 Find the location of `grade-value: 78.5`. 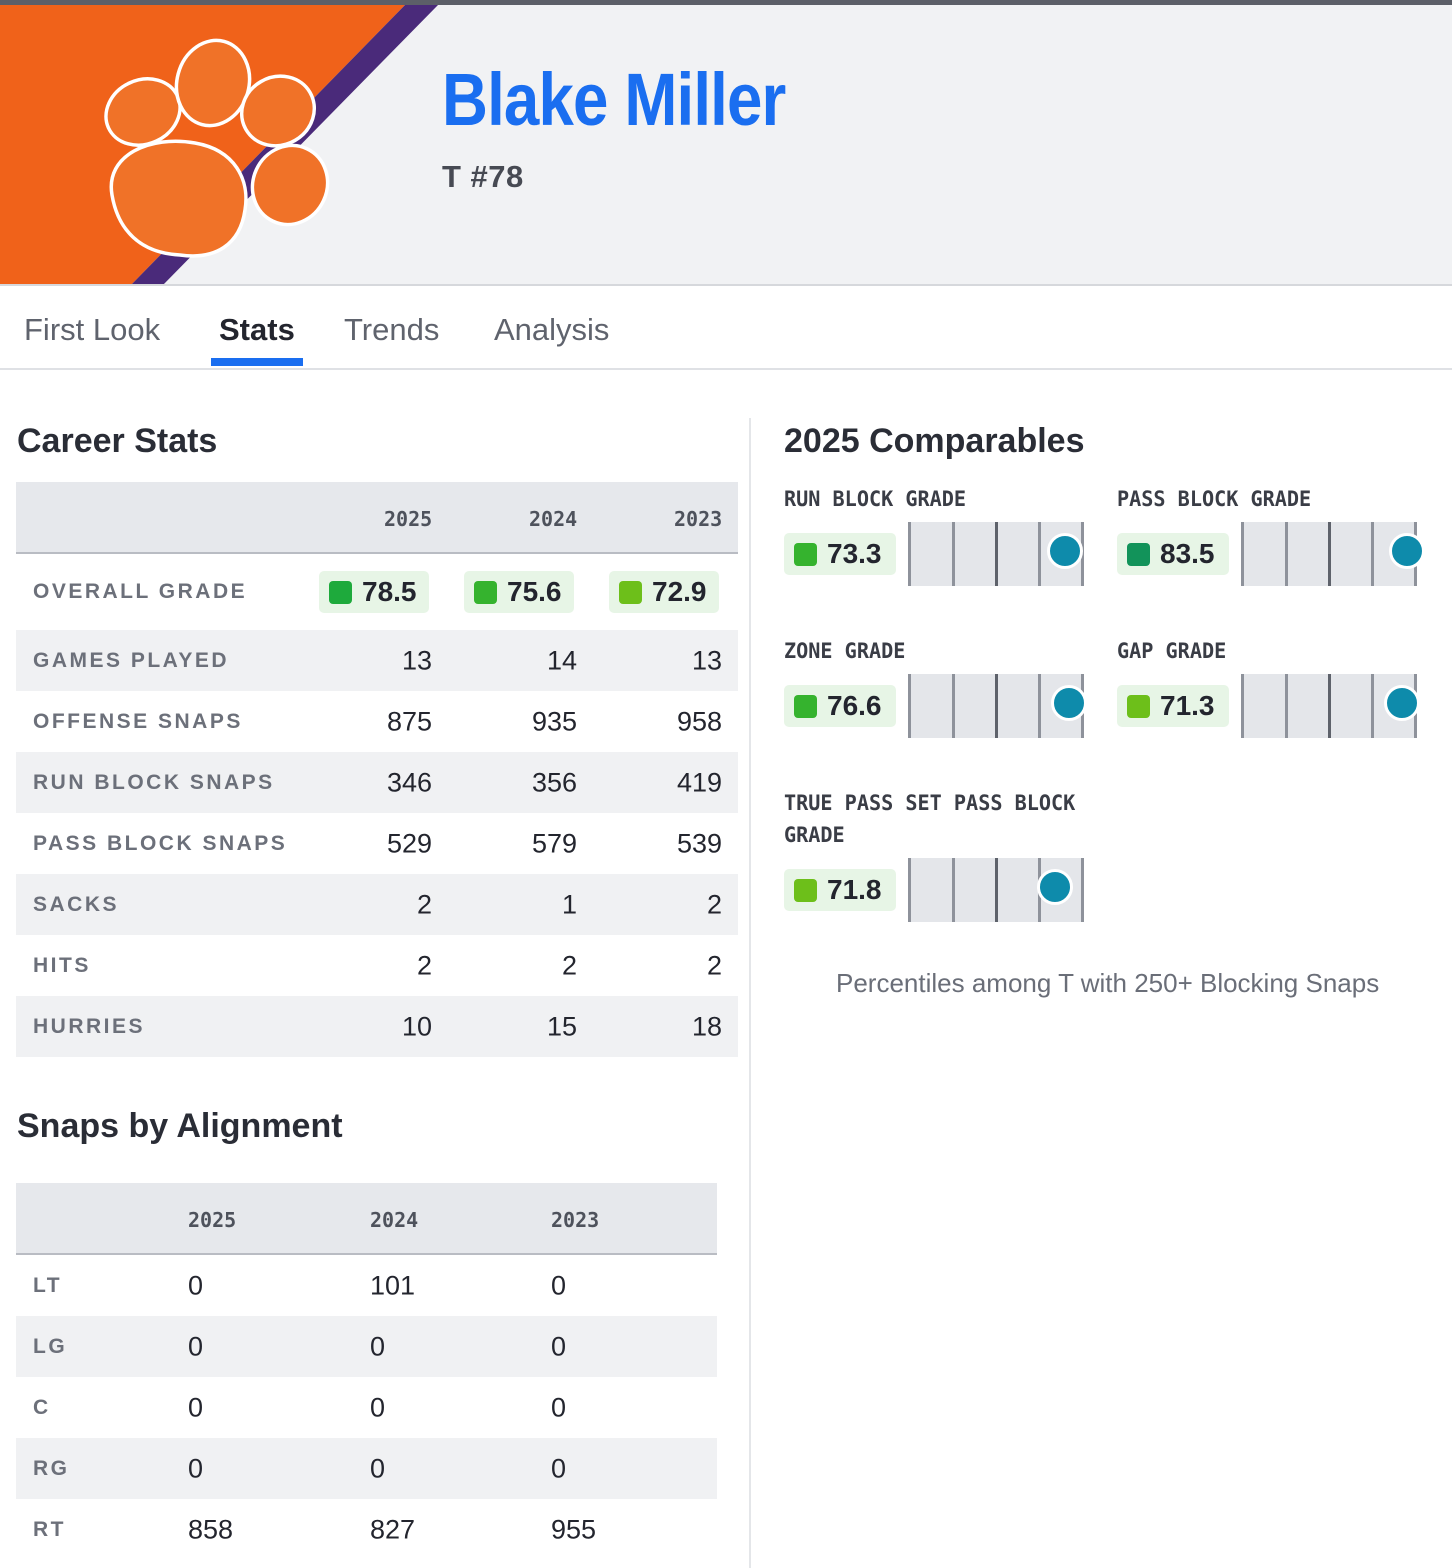

grade-value: 78.5 is located at coordinates (389, 591).